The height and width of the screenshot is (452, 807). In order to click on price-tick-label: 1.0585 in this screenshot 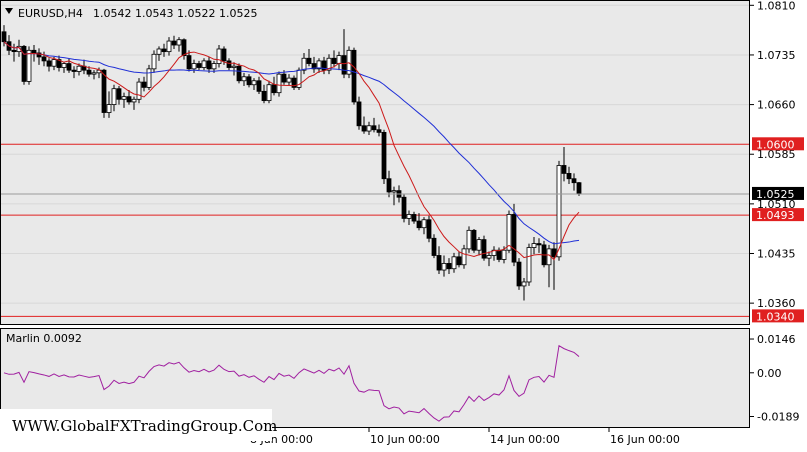, I will do `click(776, 154)`.